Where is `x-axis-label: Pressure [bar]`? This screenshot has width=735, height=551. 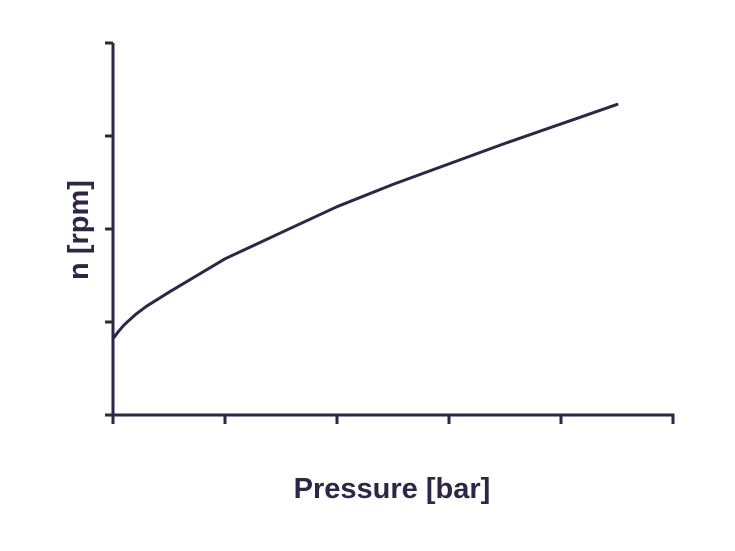
x-axis-label: Pressure [bar] is located at coordinates (392, 489).